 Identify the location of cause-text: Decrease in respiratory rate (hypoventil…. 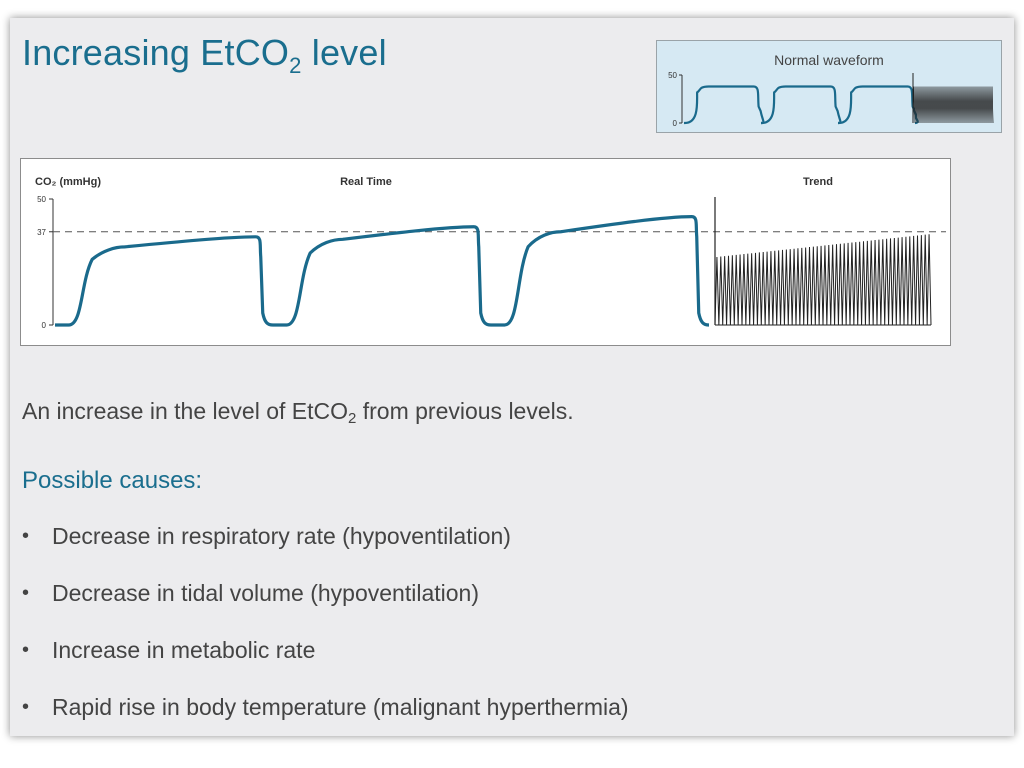
(281, 536).